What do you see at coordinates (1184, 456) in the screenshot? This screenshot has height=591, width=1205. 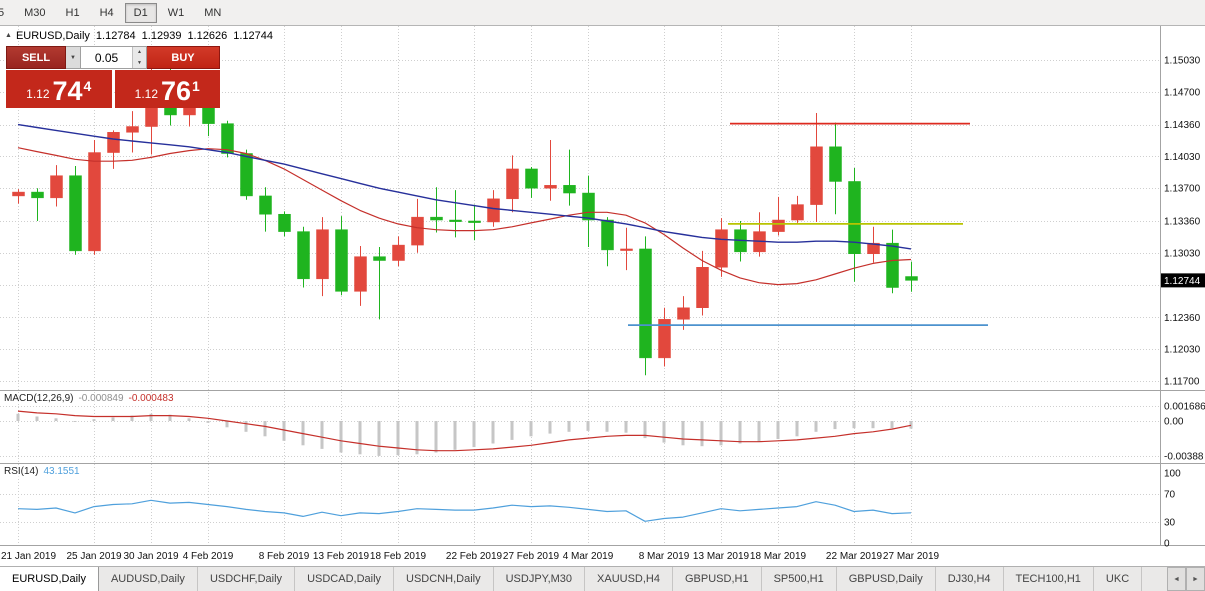 I see `macd-axis-label: -0.00388` at bounding box center [1184, 456].